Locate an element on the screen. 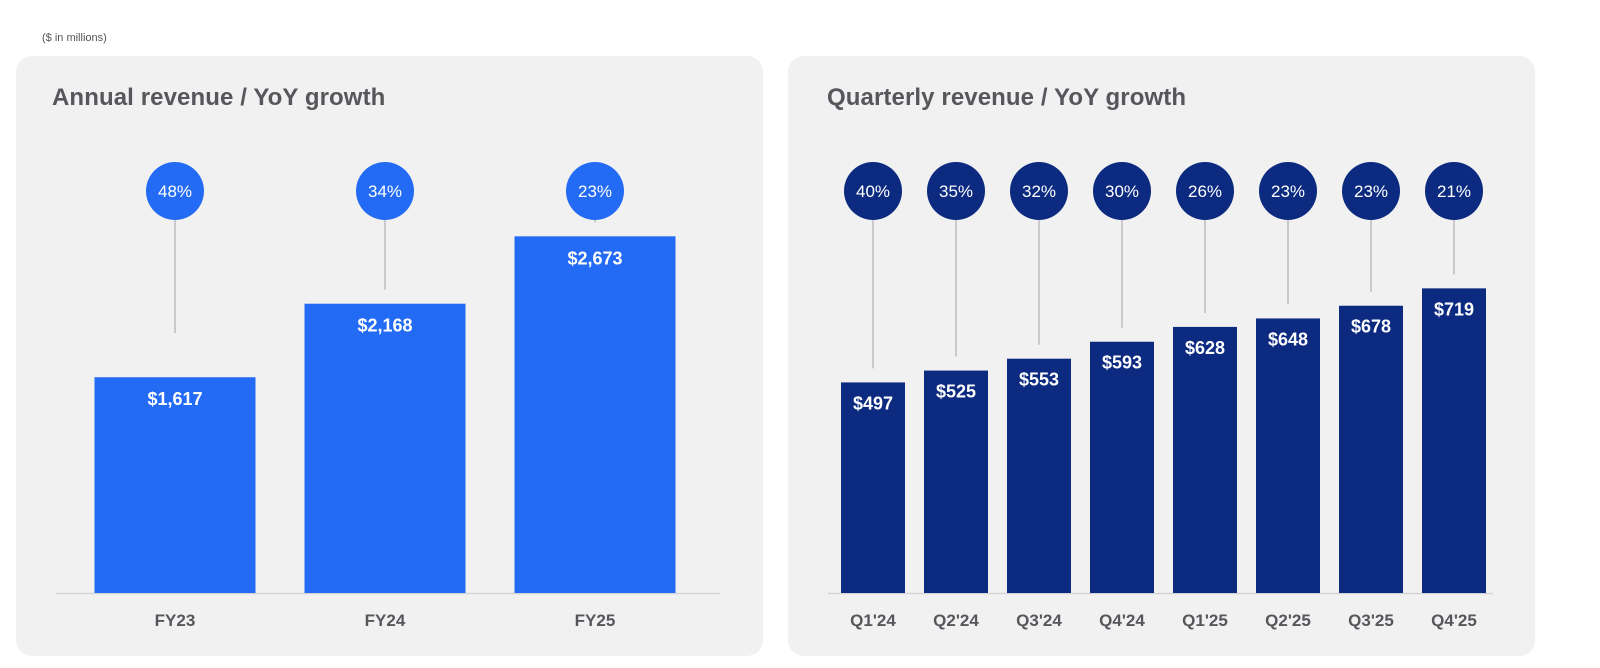 Image resolution: width=1600 pixels, height=668 pixels. category-label: Q2'24 is located at coordinates (956, 620).